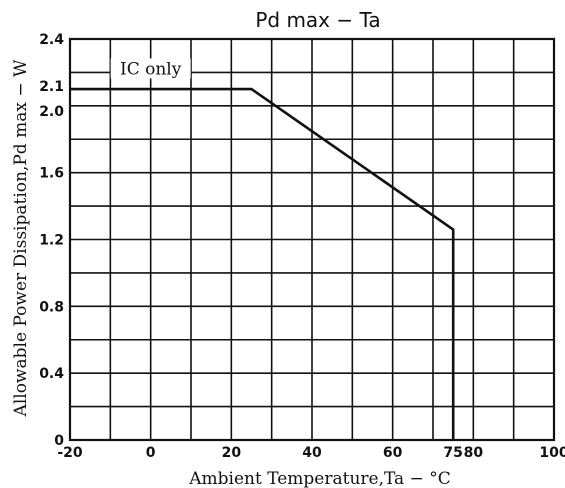 The height and width of the screenshot is (488, 565). I want to click on y-tick-label-2: 0.8, so click(51, 307).